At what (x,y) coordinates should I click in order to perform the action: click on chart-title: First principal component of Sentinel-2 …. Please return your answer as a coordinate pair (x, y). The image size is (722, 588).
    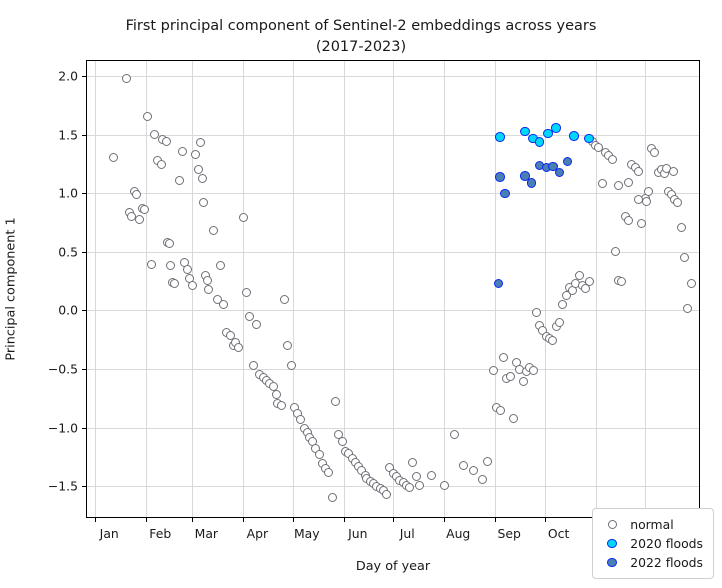
    Looking at the image, I should click on (361, 36).